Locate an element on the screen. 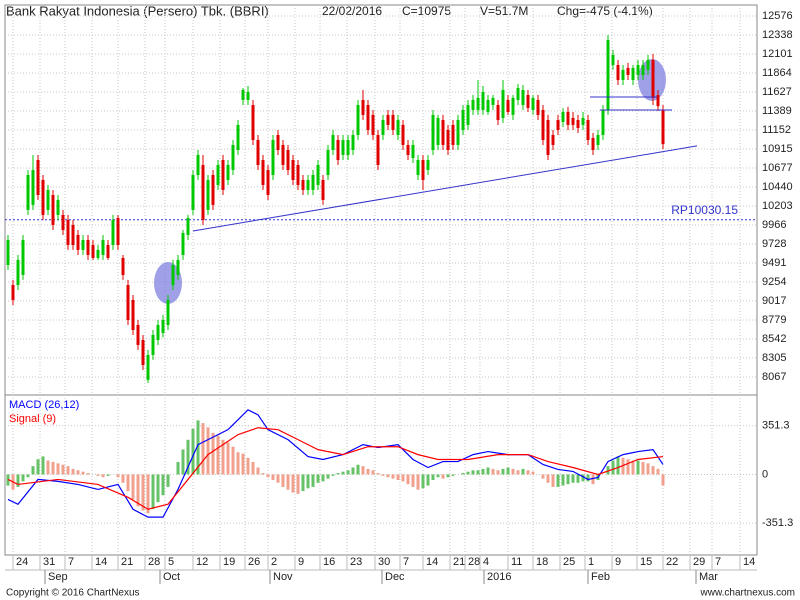 This screenshot has height=600, width=800. website: www.chartnexus.com is located at coordinates (747, 593).